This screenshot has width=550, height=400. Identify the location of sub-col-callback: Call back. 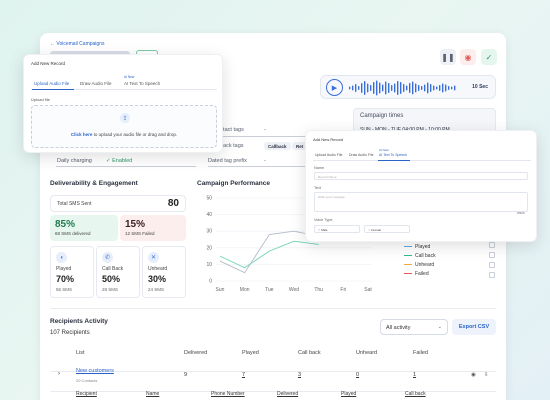
(415, 394).